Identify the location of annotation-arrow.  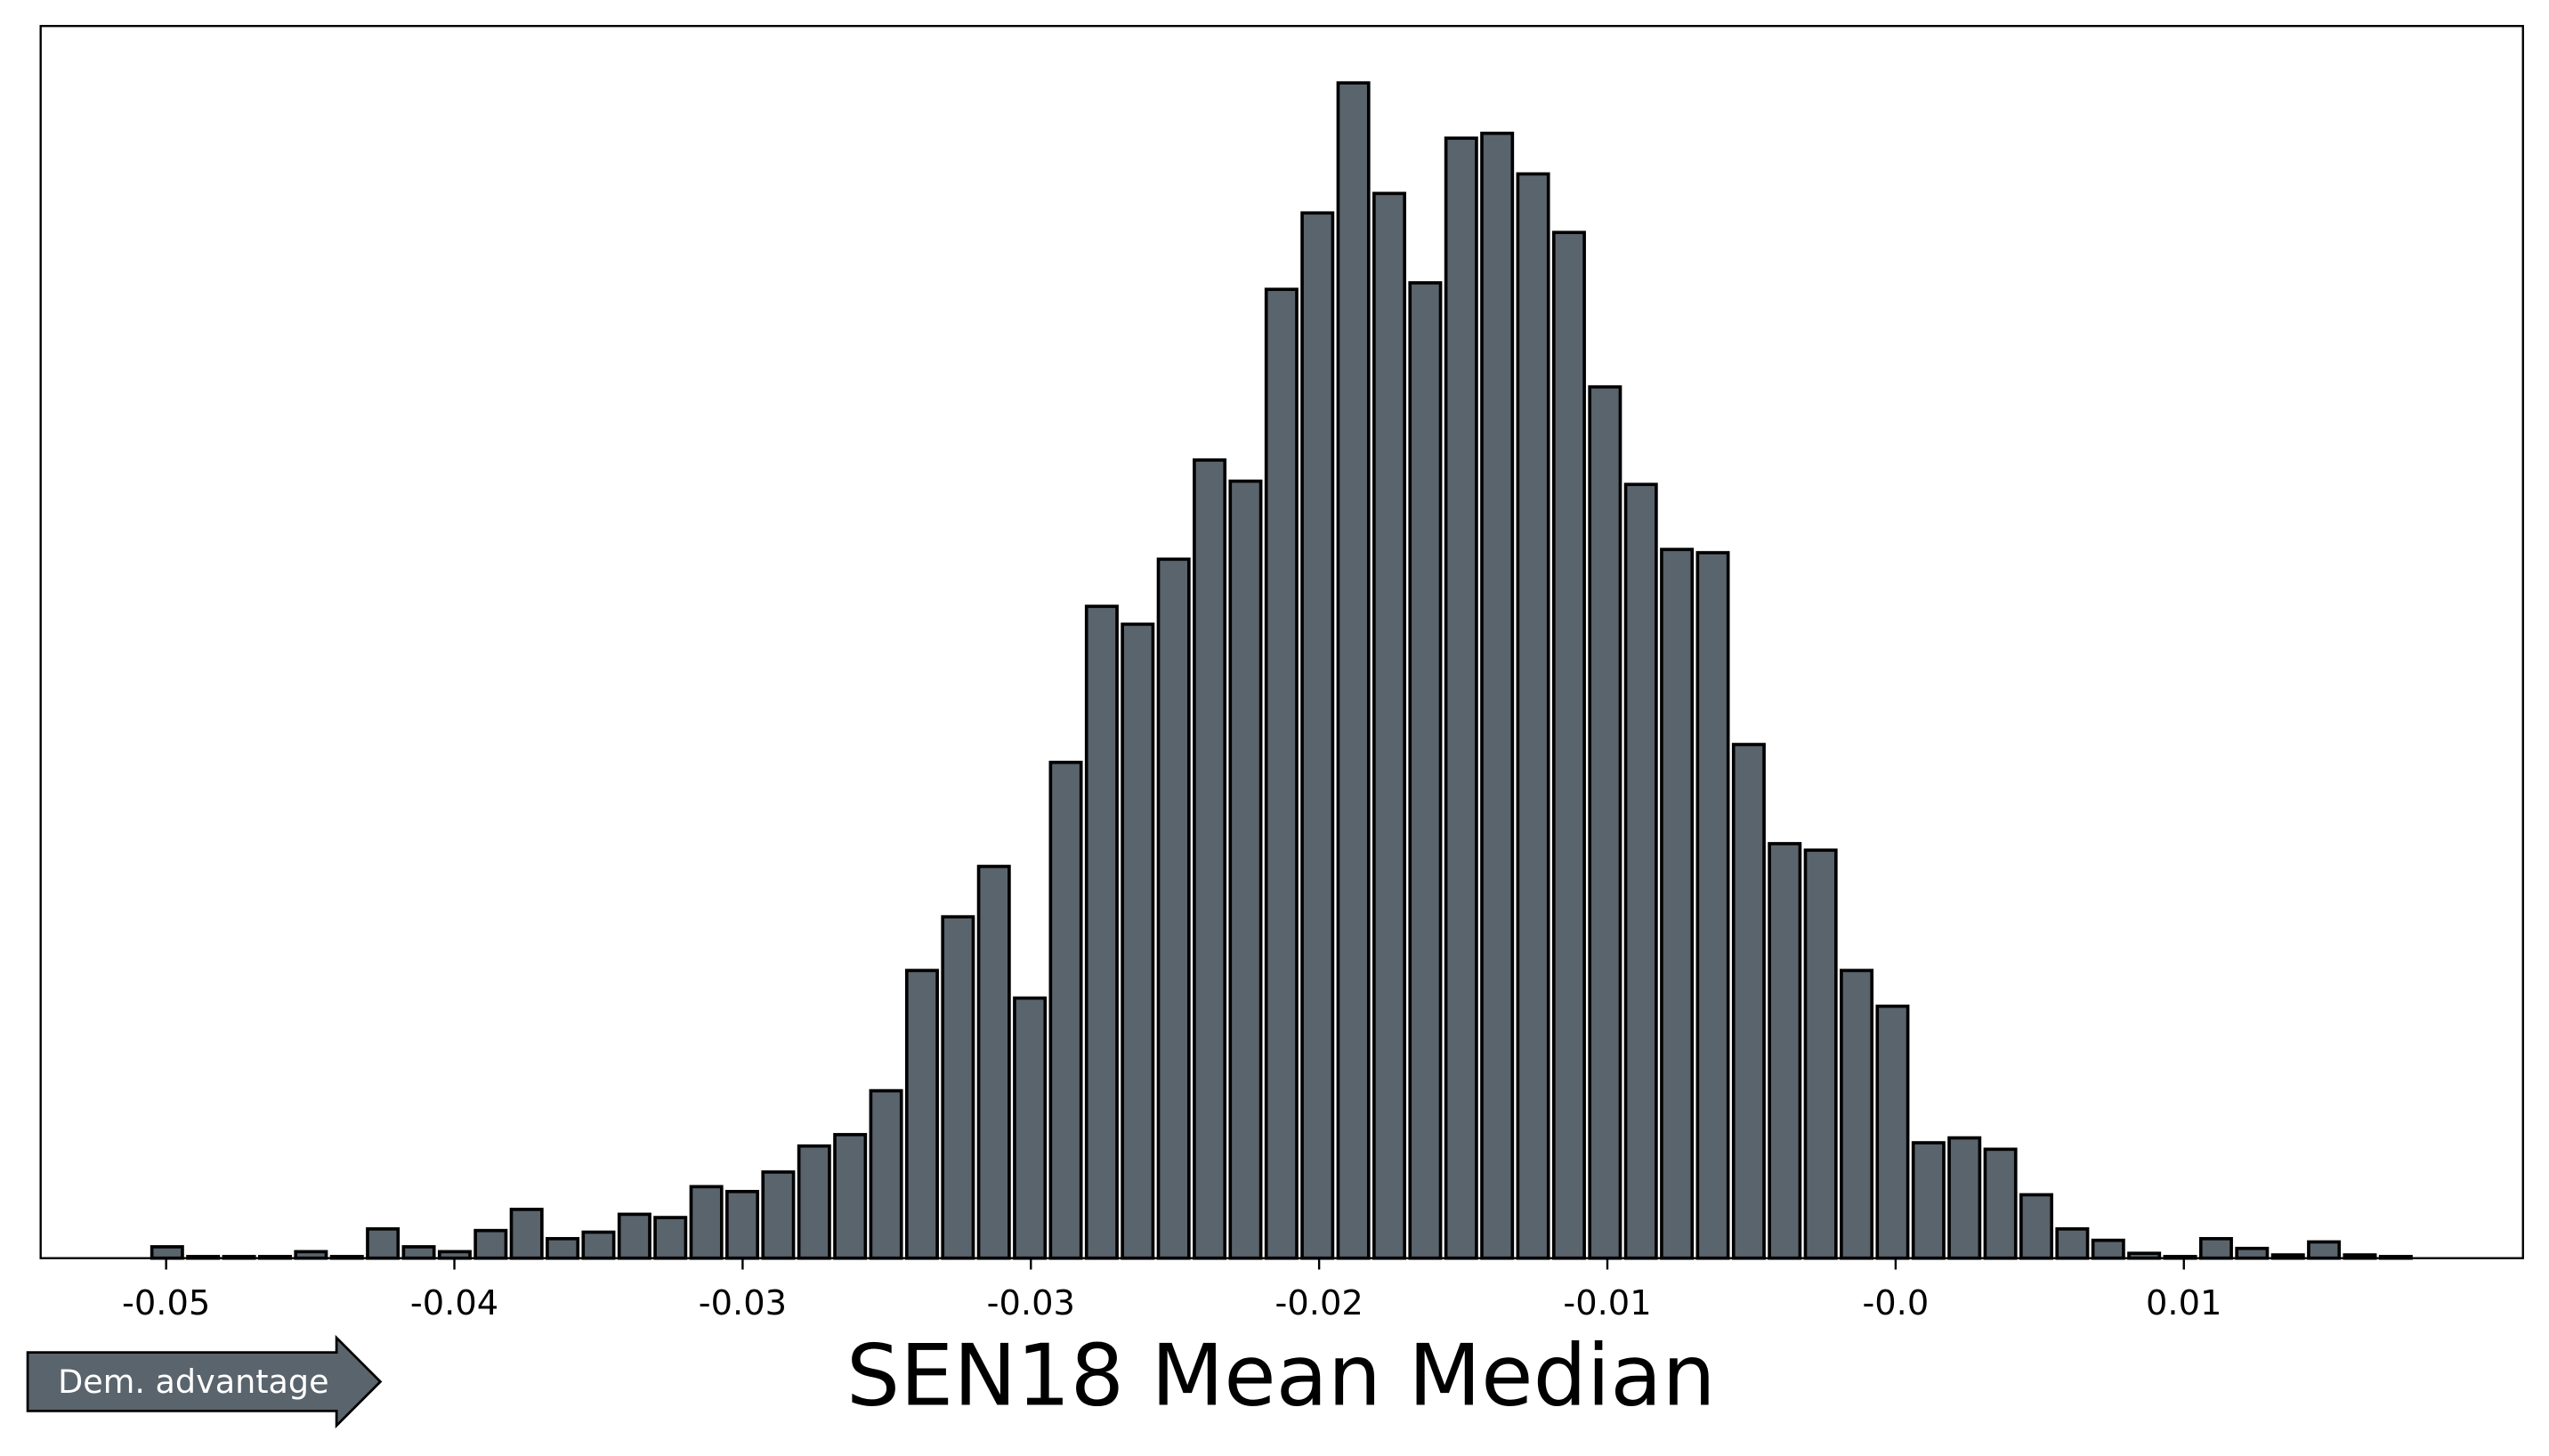
(204, 1381).